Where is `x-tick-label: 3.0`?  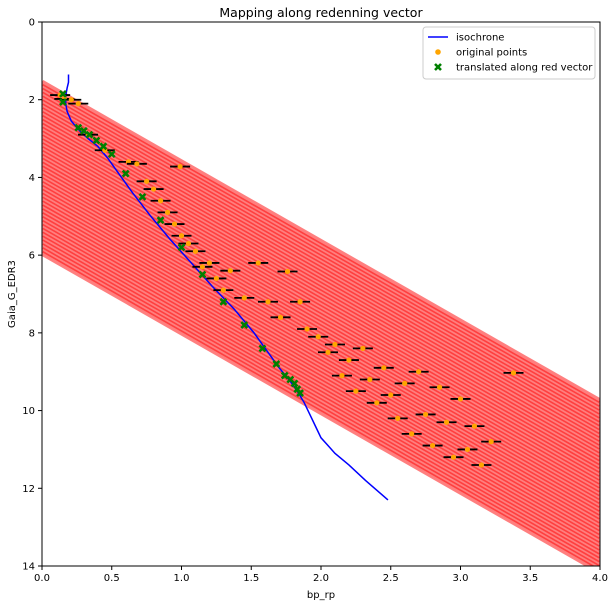
x-tick-label: 3.0 is located at coordinates (461, 578).